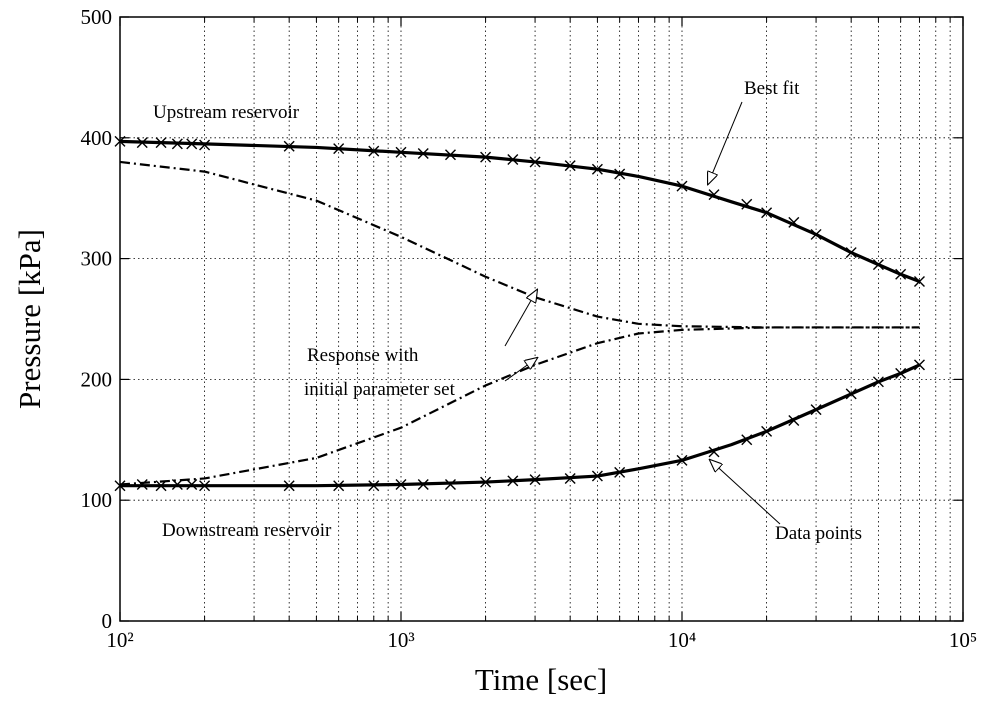  What do you see at coordinates (29, 319) in the screenshot?
I see `y-axis-title: Pressure [kPa]` at bounding box center [29, 319].